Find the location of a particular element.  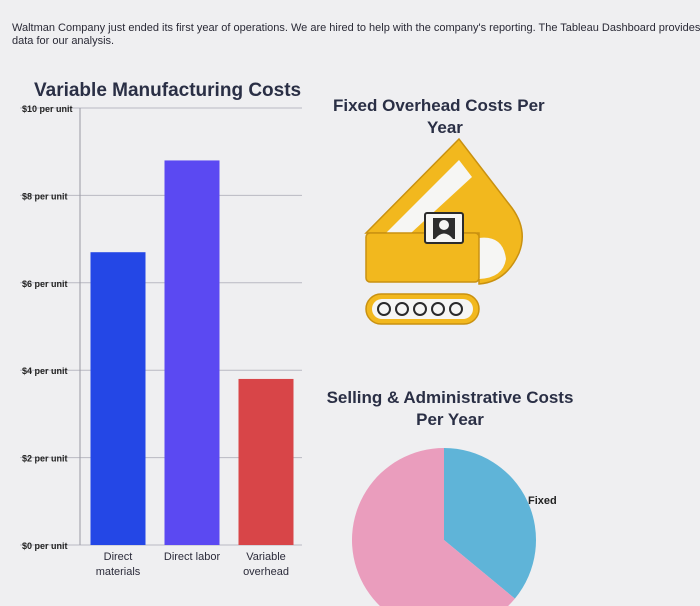

fixed-overhead-title: Fixed Overhead Costs Per Year is located at coordinates (453, 117).